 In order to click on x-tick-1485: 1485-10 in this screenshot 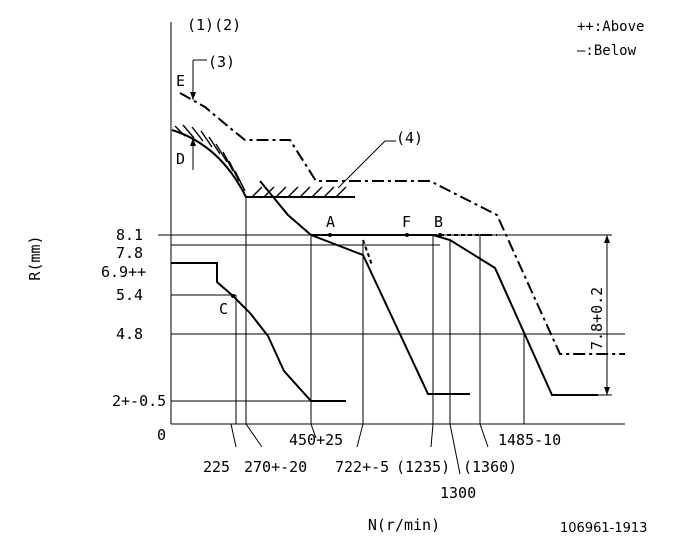, I will do `click(529, 440)`.